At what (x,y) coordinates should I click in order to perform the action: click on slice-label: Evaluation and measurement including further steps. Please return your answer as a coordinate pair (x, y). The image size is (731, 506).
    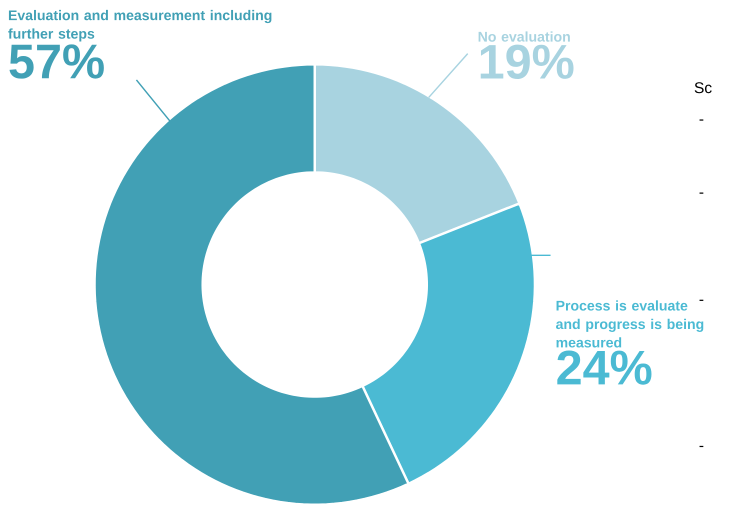
    Looking at the image, I should click on (140, 26).